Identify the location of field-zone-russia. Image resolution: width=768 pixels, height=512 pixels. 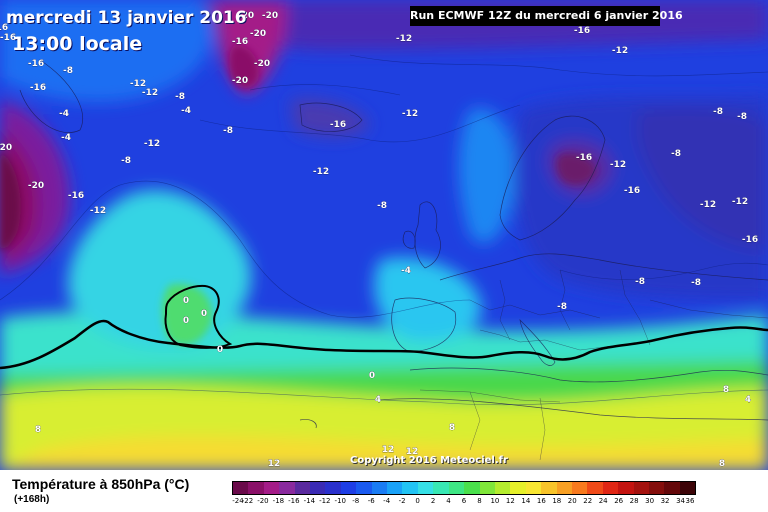
(702, 179).